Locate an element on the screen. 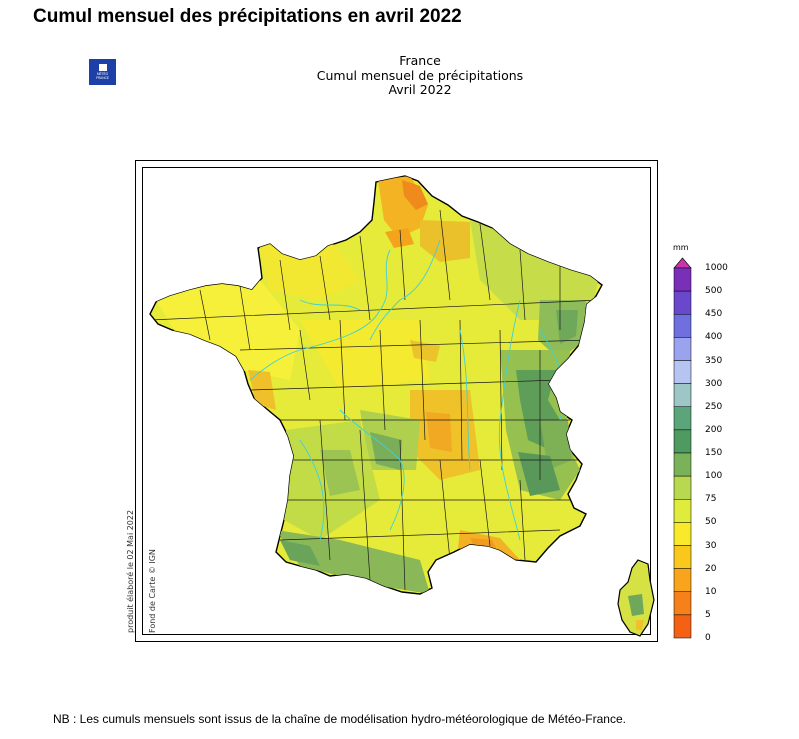 The image size is (799, 739). map-credit-source: Fond de Carte © IGN is located at coordinates (152, 591).